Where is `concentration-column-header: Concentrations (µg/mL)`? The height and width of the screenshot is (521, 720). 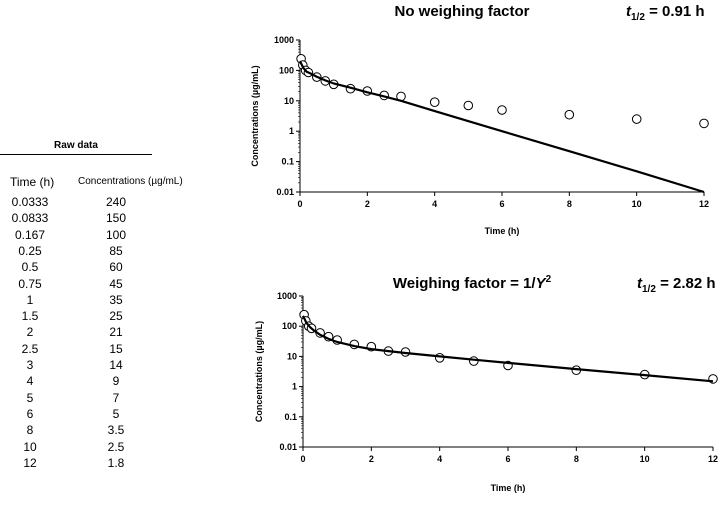 concentration-column-header: Concentrations (µg/mL) is located at coordinates (130, 181).